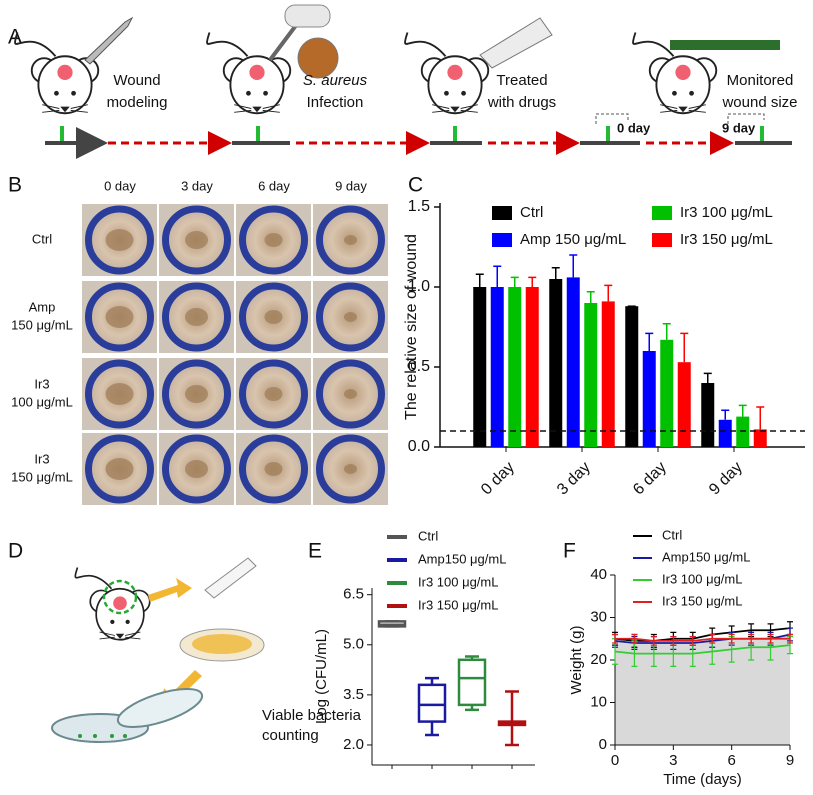 The width and height of the screenshot is (813, 795). Describe the element at coordinates (312, 715) in the screenshot. I see `caption: Viable bacteria` at that location.